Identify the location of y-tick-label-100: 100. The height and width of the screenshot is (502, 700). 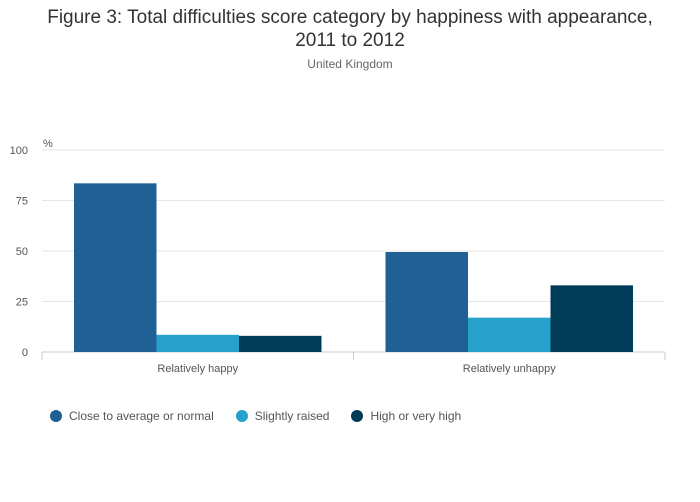
(19, 151).